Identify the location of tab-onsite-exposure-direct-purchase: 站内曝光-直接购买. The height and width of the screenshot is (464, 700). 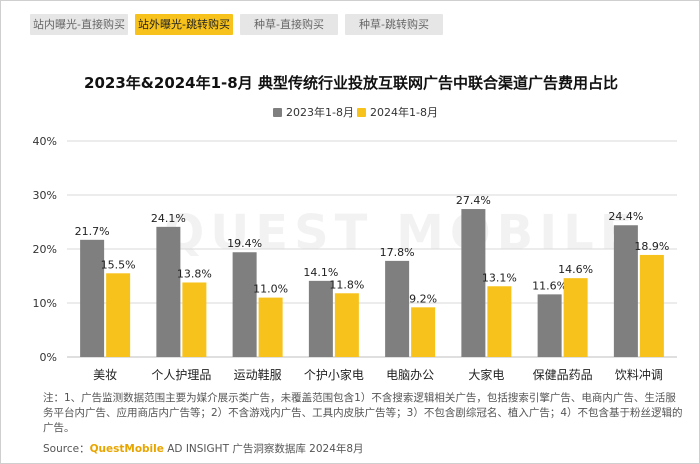
(79, 24).